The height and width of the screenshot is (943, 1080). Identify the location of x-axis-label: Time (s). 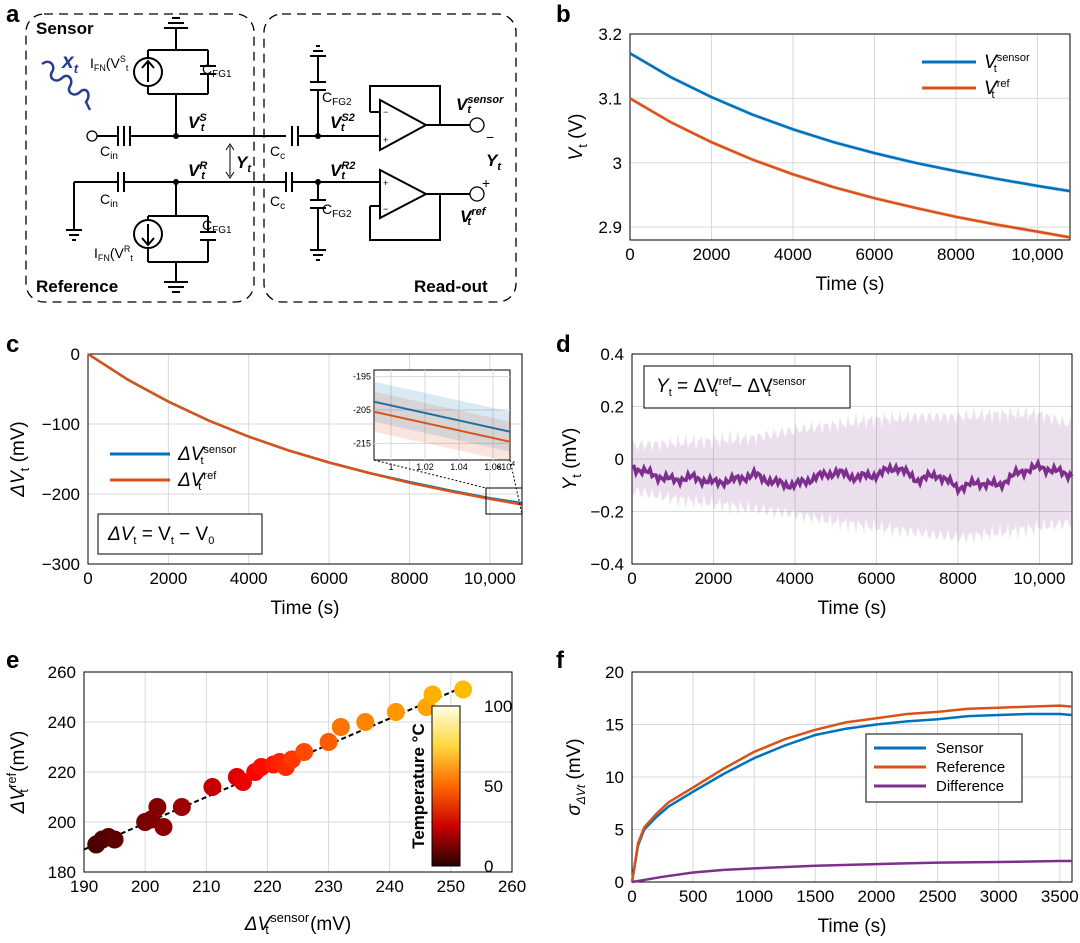
(850, 284).